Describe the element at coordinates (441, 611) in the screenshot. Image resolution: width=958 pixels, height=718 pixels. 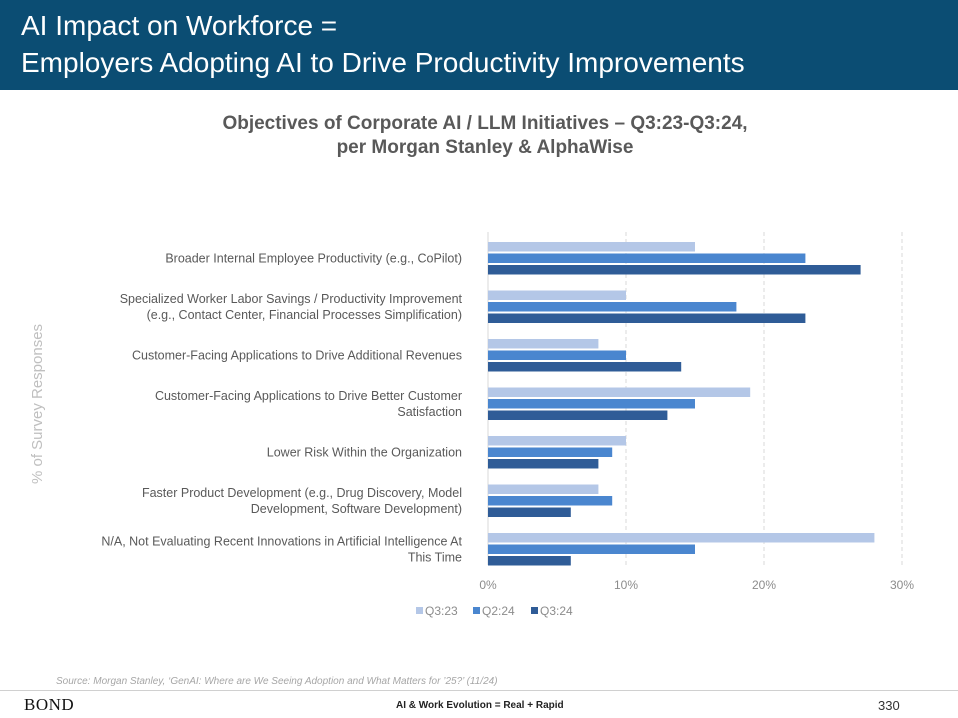
I see `legend-label: Q3:23` at that location.